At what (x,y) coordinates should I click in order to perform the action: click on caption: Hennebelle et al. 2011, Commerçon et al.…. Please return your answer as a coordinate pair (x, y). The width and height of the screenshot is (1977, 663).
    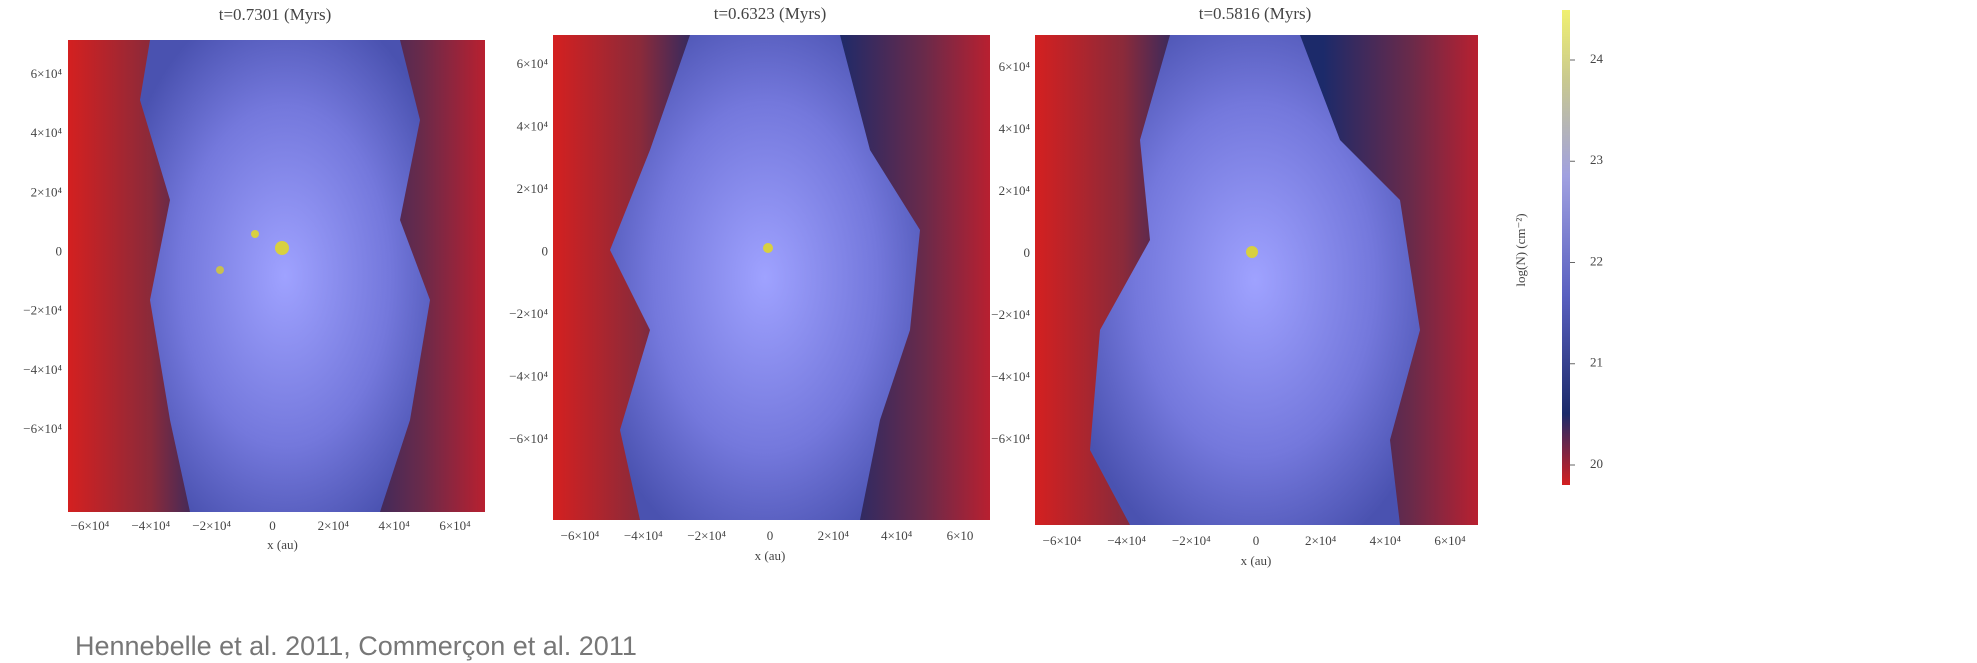
    Looking at the image, I should click on (356, 646).